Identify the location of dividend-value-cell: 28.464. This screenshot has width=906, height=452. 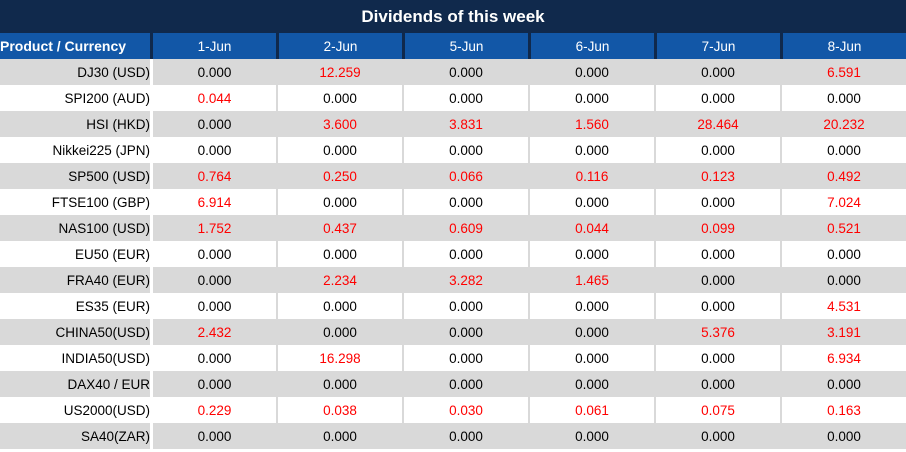
(717, 124).